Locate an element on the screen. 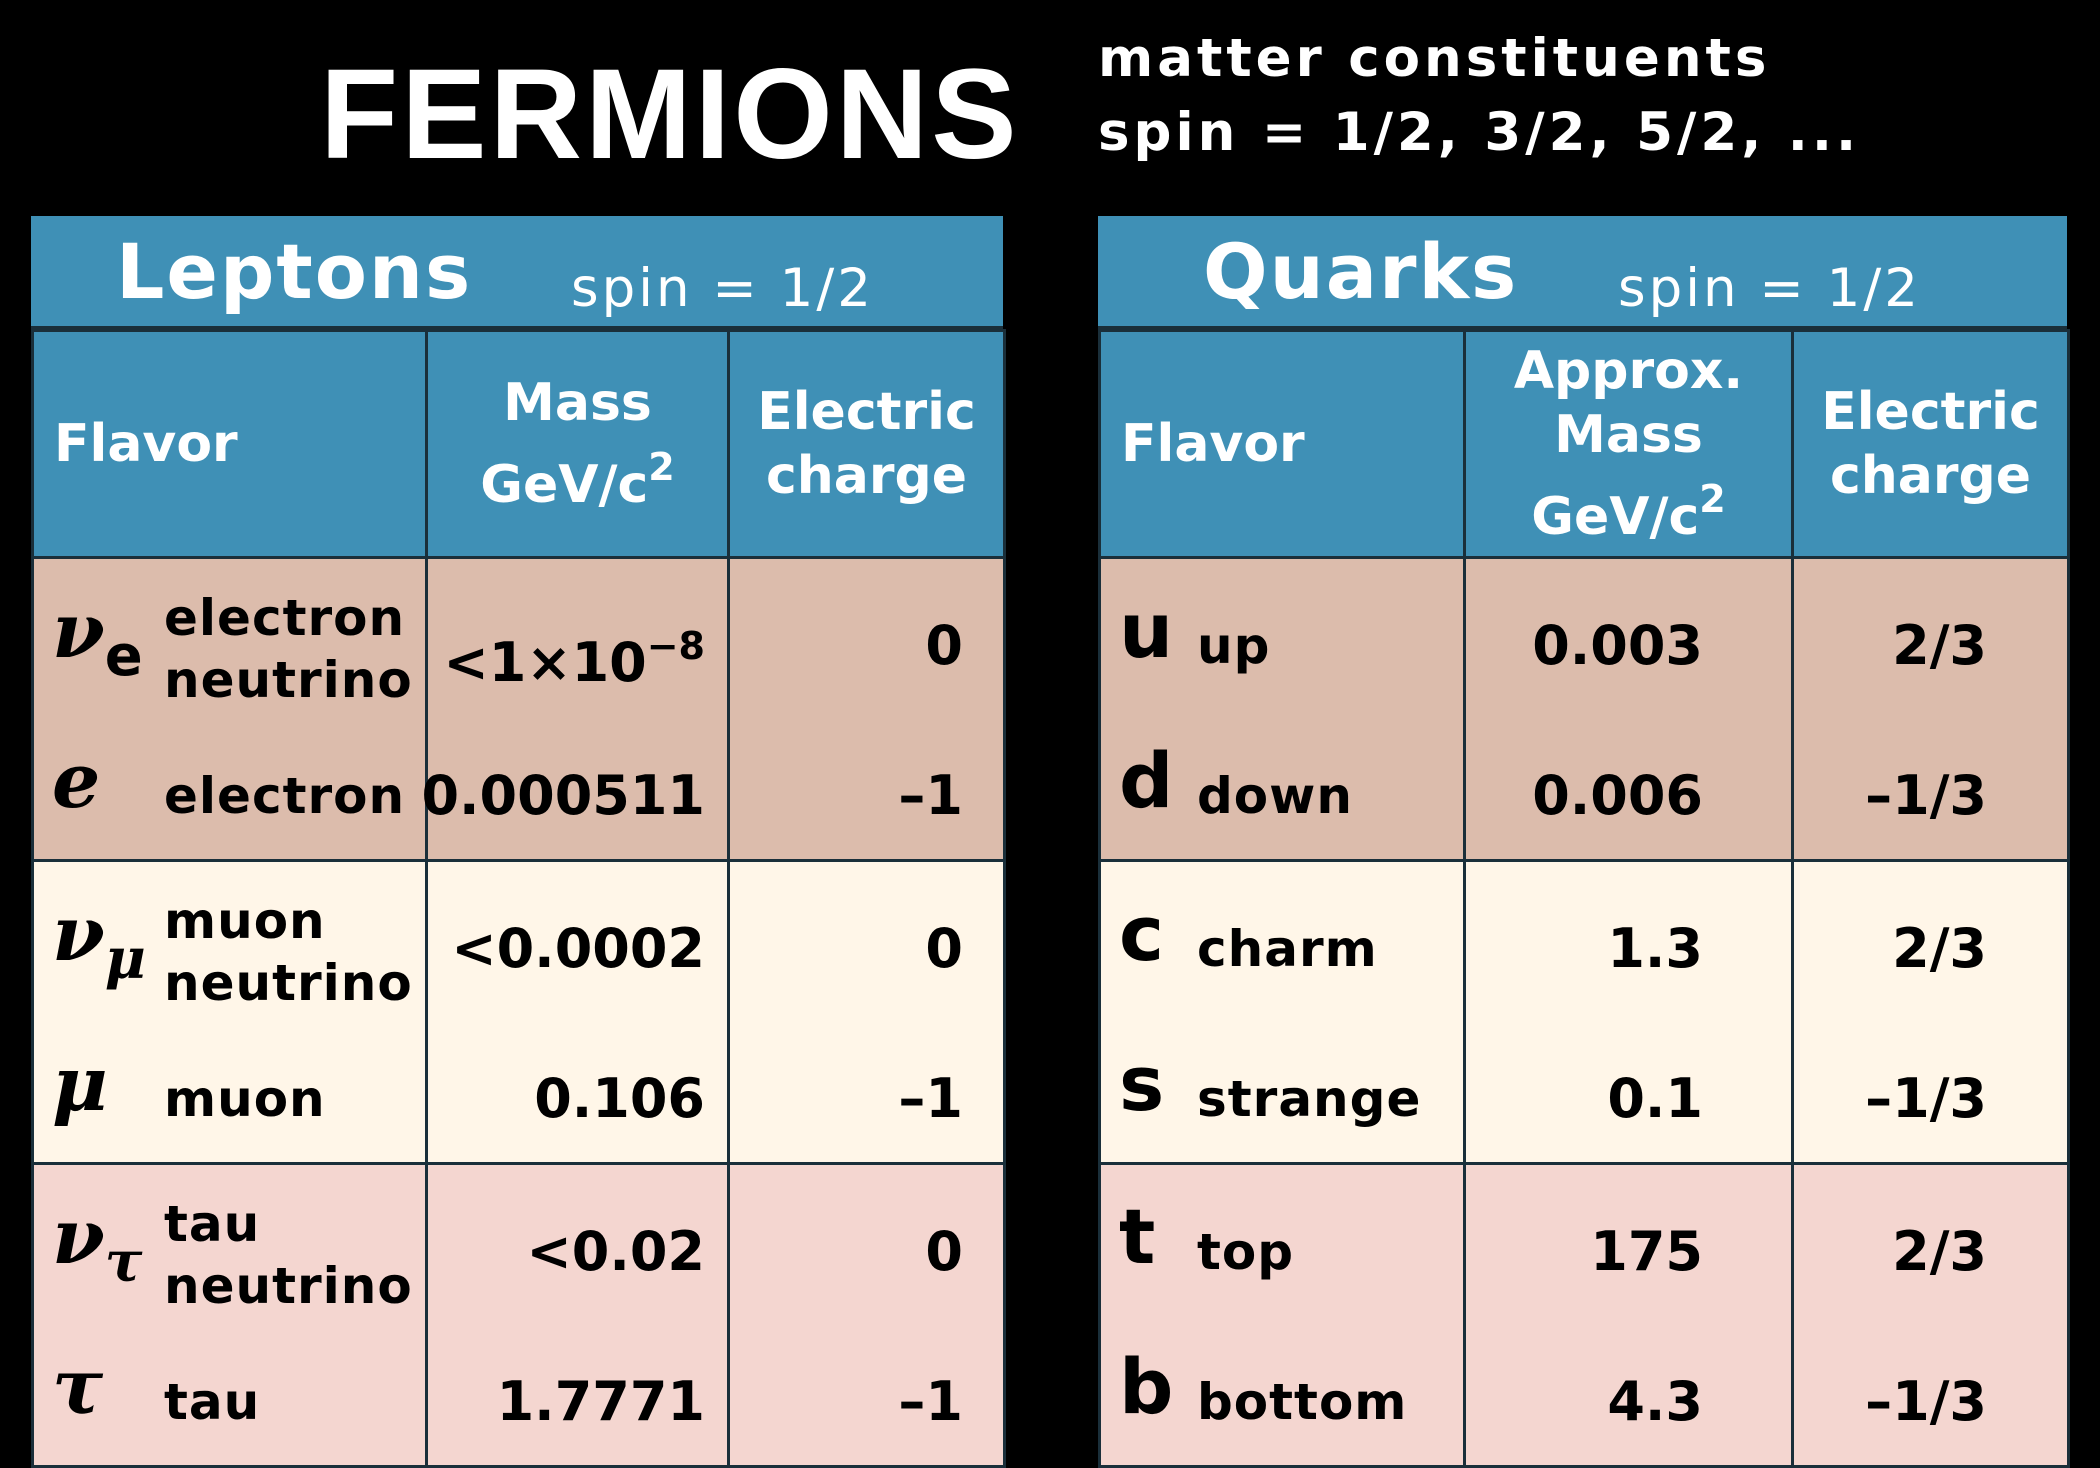  quark-charge: –1/3 is located at coordinates (1930, 1390).